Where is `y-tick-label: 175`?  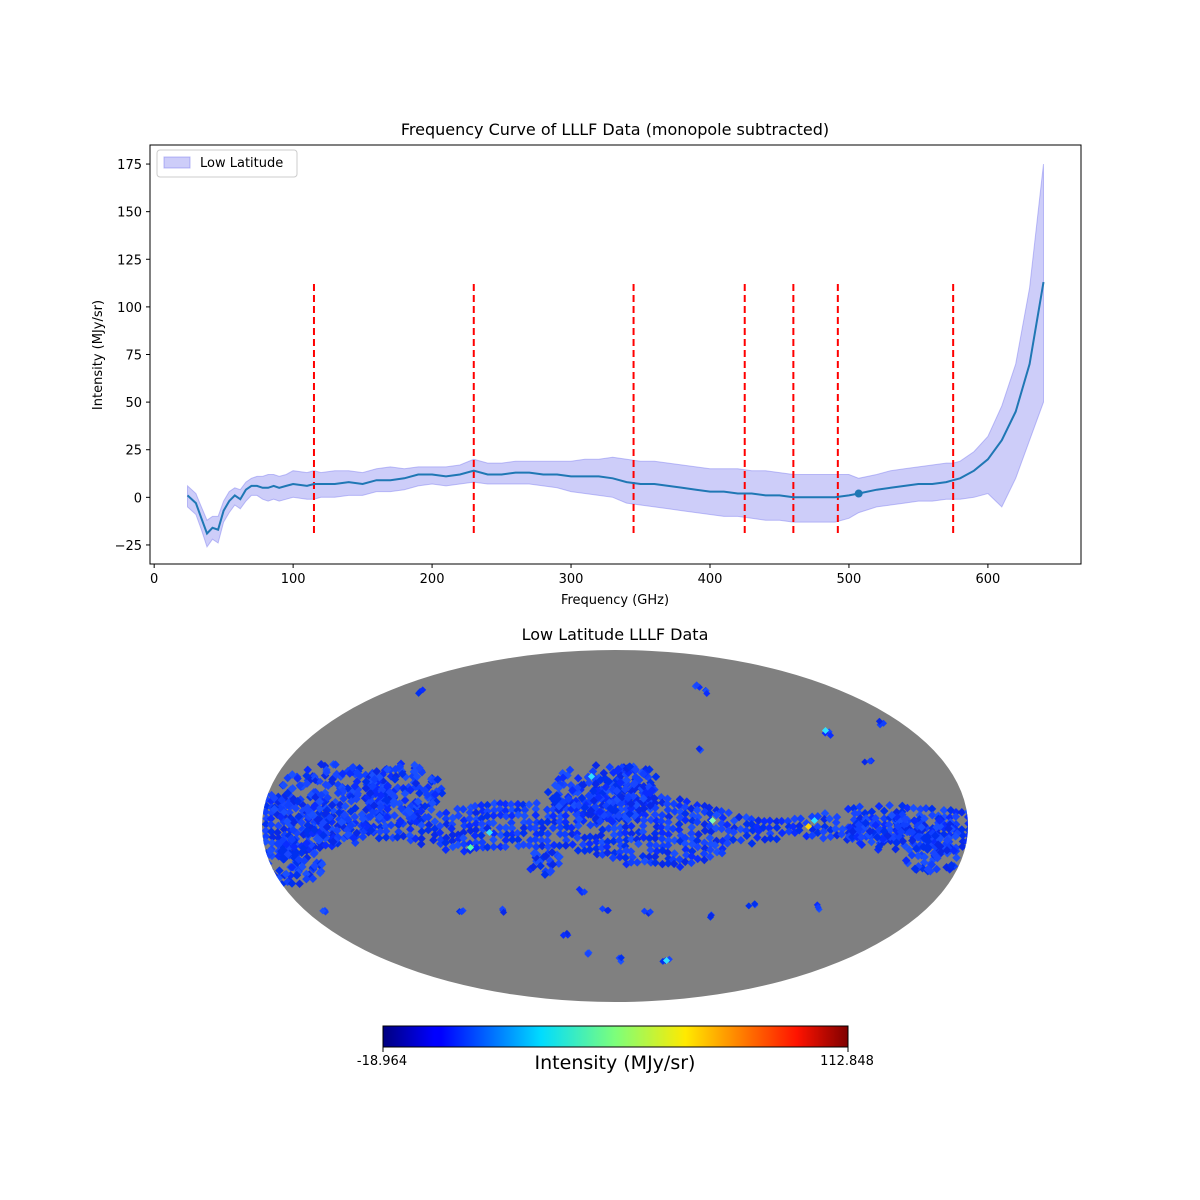 y-tick-label: 175 is located at coordinates (129, 165).